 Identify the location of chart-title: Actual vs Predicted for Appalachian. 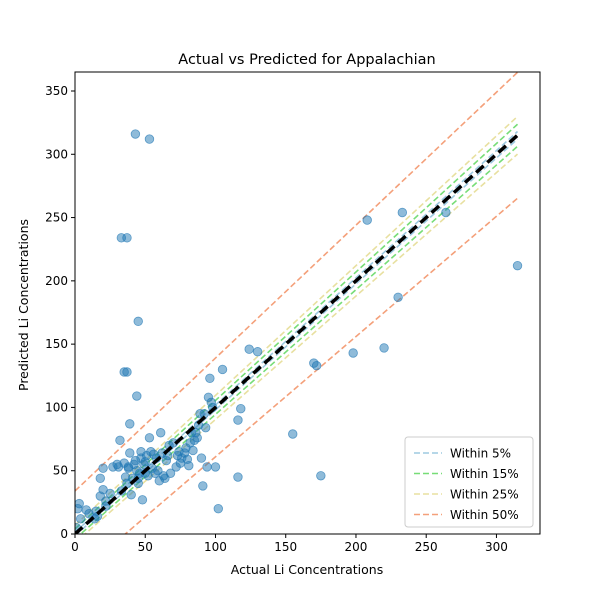
(306, 60).